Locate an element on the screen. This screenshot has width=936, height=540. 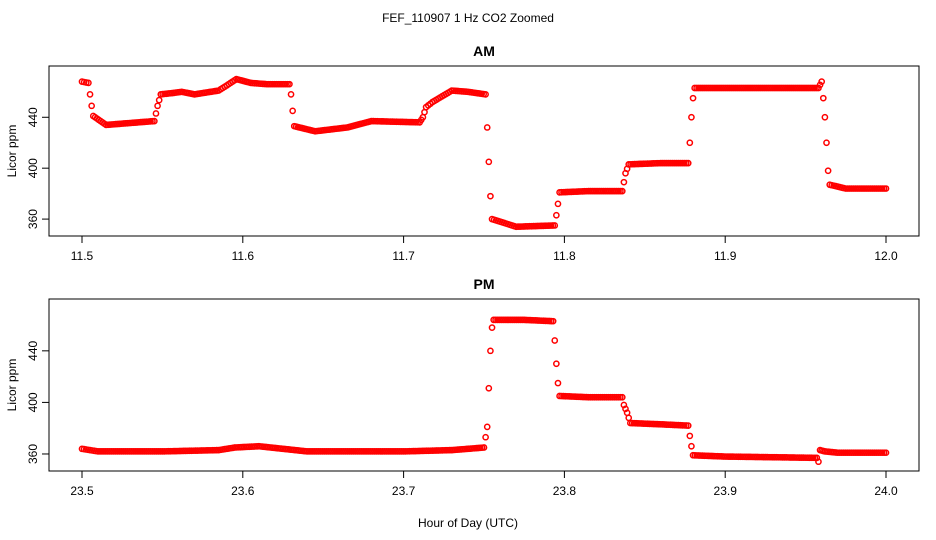
x-tick-label: 11.8 is located at coordinates (564, 256).